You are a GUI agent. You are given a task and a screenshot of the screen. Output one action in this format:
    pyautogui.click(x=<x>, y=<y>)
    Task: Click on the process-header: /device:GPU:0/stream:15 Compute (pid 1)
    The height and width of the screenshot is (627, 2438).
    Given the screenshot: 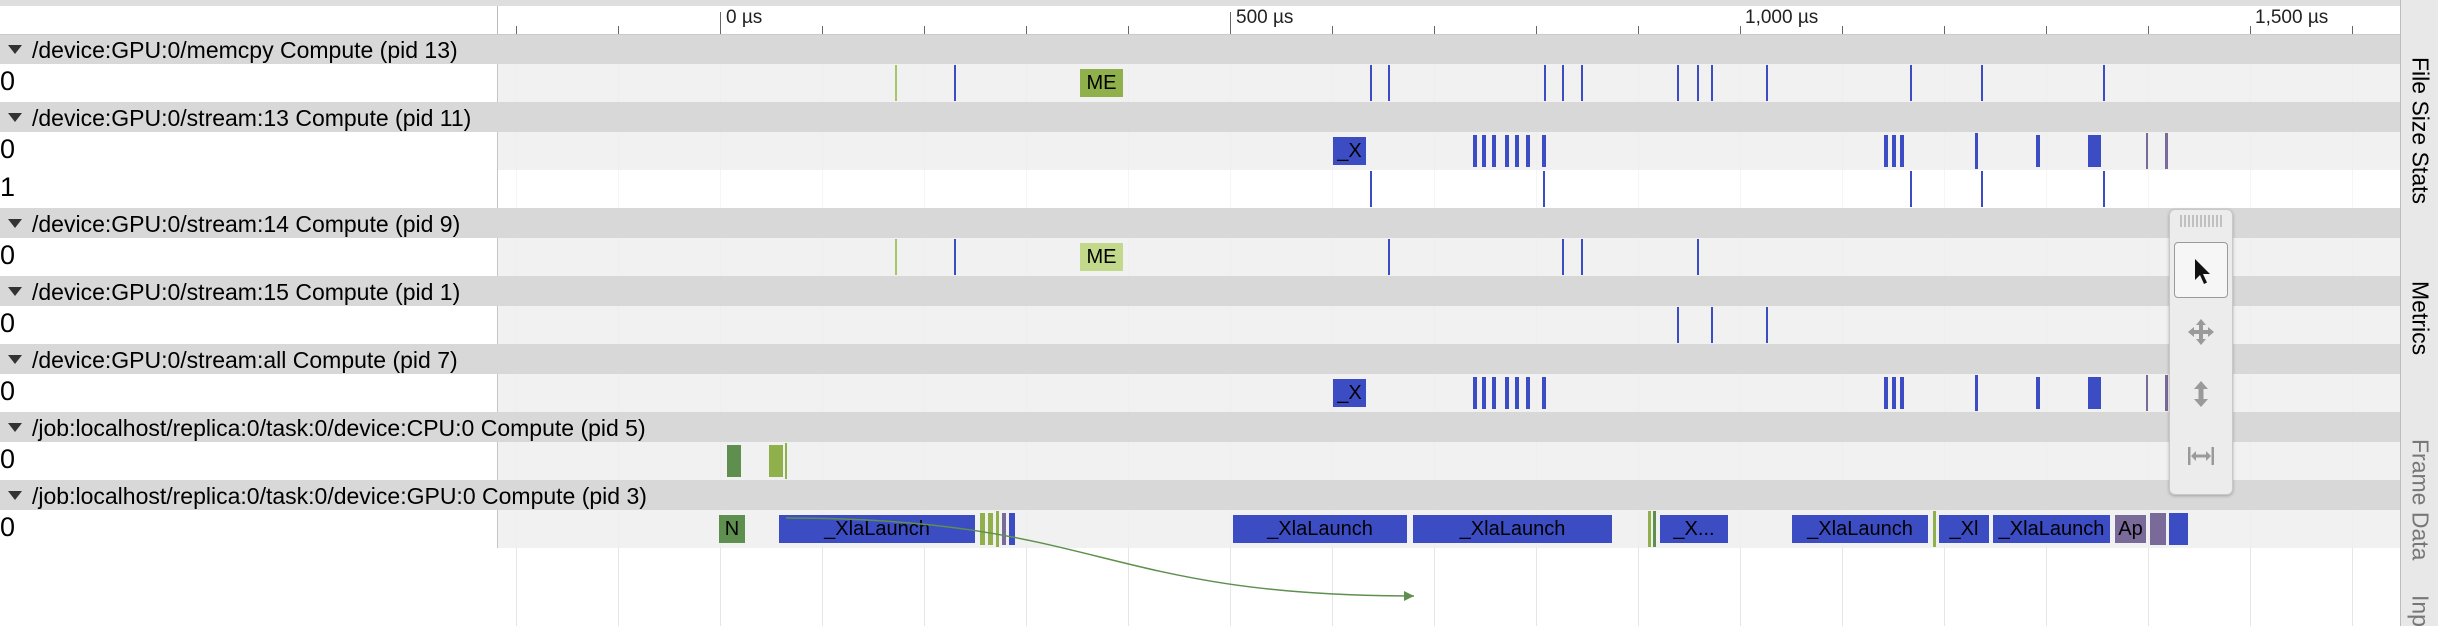 What is the action you would take?
    pyautogui.click(x=1200, y=291)
    